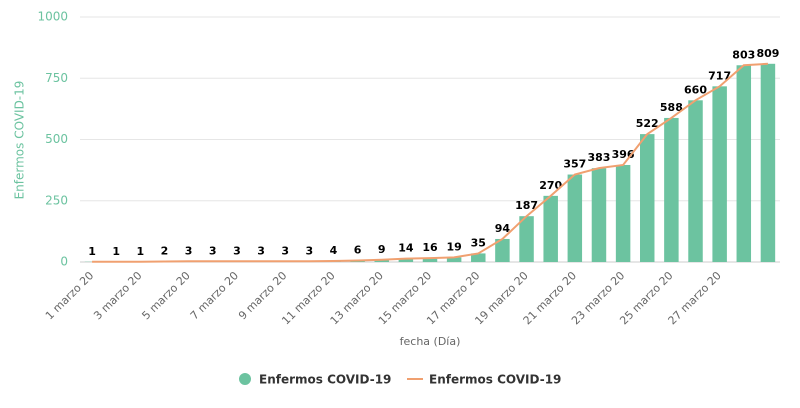  Describe the element at coordinates (214, 295) in the screenshot. I see `x-tick-label: 7 marzo 20` at that location.